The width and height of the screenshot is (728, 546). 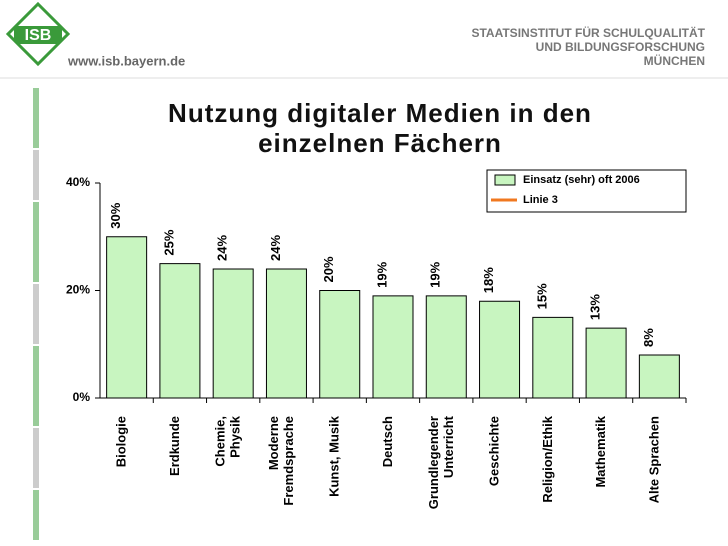 What do you see at coordinates (588, 32) in the screenshot?
I see `institute-line: STAATSINSTITUT FÜR SCHULQUALITÄT` at bounding box center [588, 32].